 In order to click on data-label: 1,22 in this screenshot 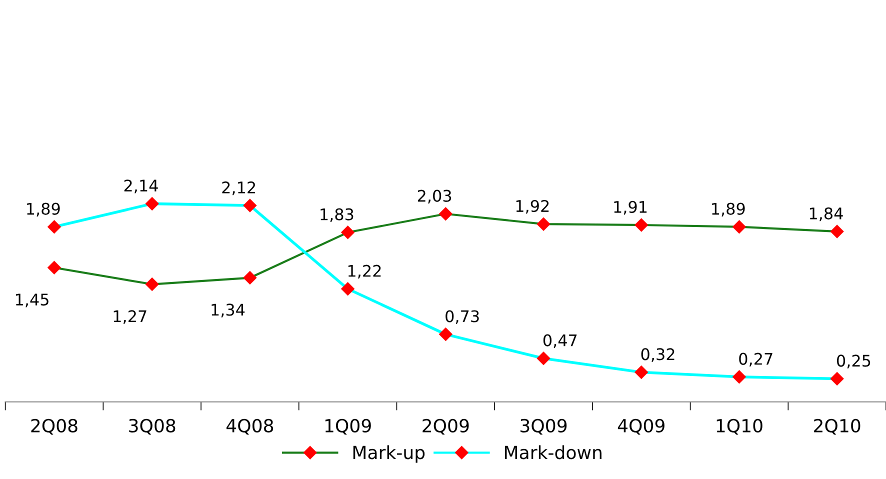, I will do `click(364, 271)`.